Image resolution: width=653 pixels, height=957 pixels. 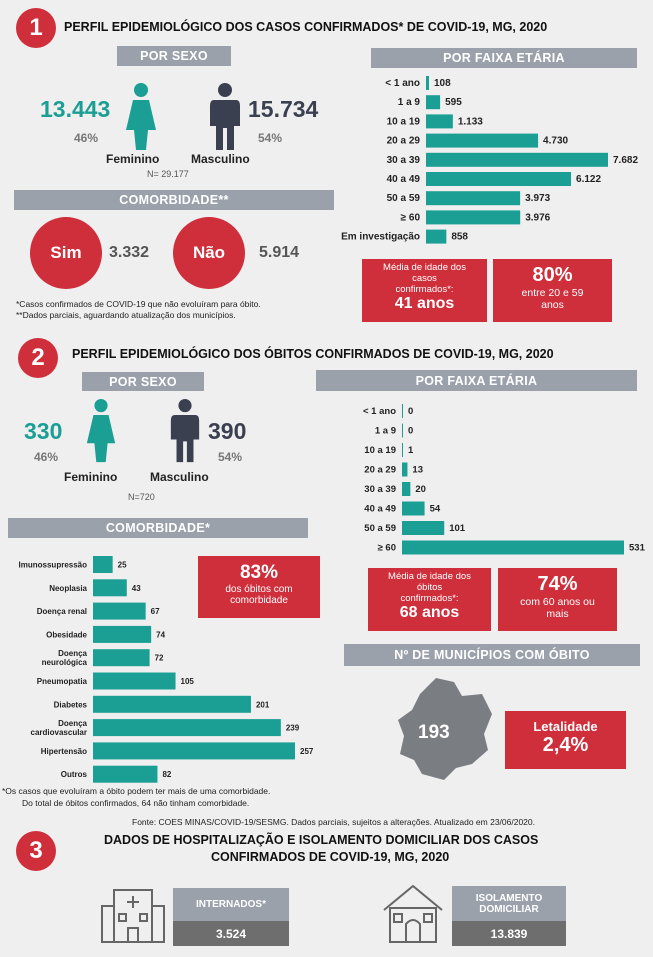 I want to click on category-label: Imunossupressão, so click(x=53, y=565).